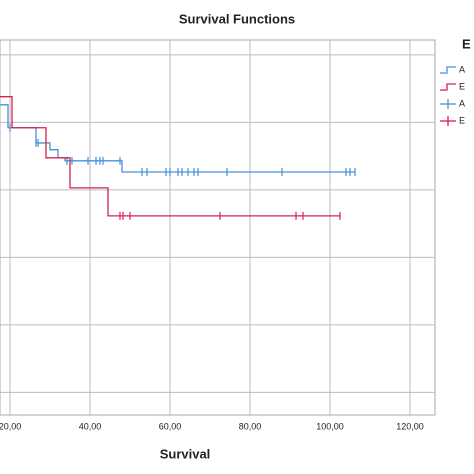  I want to click on x-axis-title: Survival, so click(185, 453).